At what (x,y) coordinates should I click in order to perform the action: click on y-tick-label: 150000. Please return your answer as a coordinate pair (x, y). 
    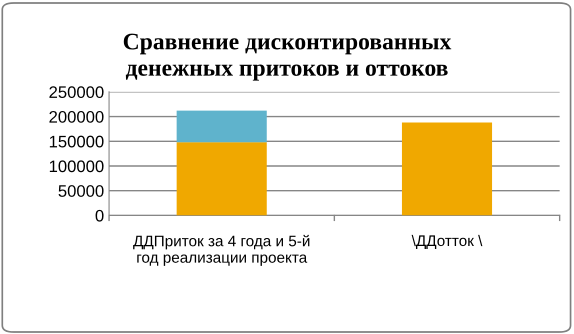
    Looking at the image, I should click on (77, 142).